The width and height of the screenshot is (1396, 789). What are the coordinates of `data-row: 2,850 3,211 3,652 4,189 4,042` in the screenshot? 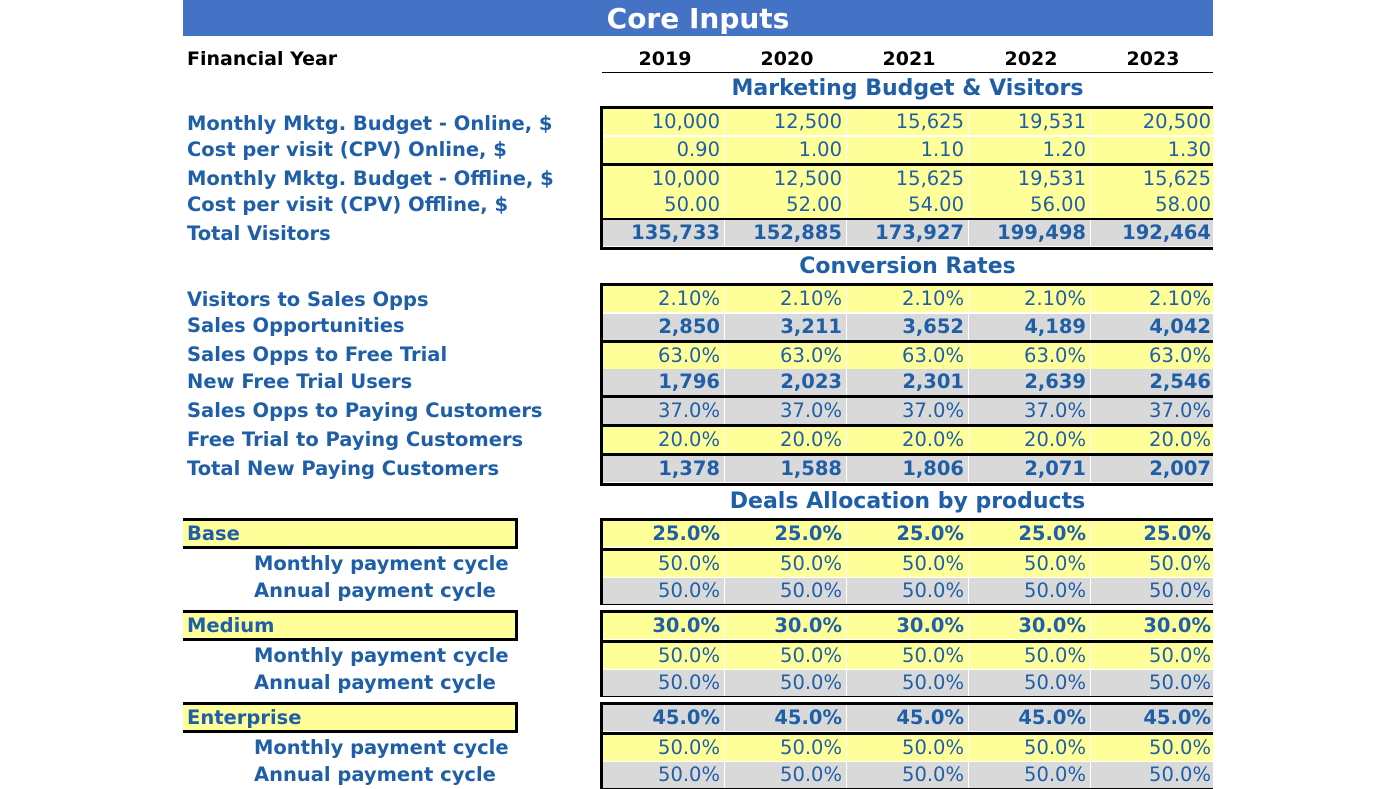 It's located at (908, 327).